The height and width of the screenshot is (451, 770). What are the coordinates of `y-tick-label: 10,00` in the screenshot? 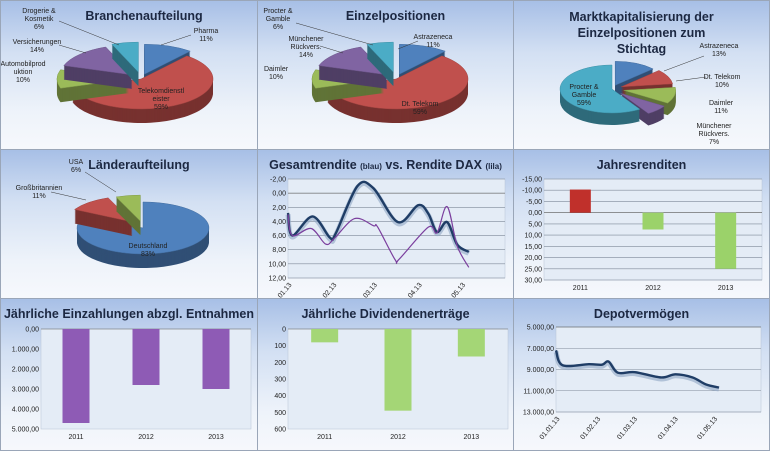 It's located at (533, 236).